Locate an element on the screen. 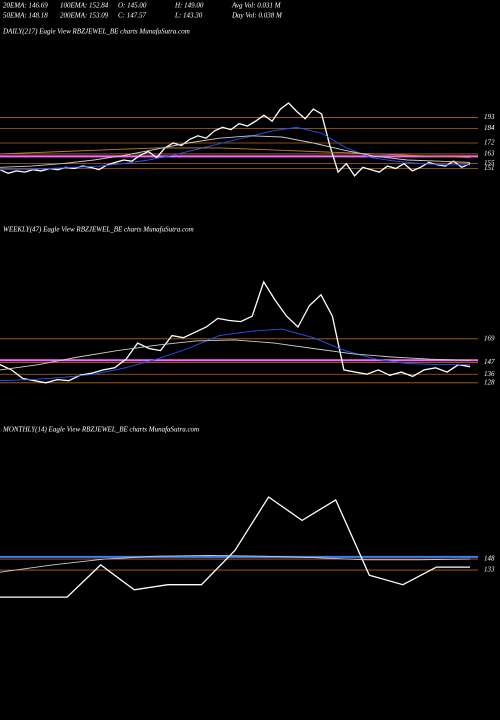 Image resolution: width=500 pixels, height=720 pixels. header-stat: 50EMA: 148.18 is located at coordinates (25, 16).